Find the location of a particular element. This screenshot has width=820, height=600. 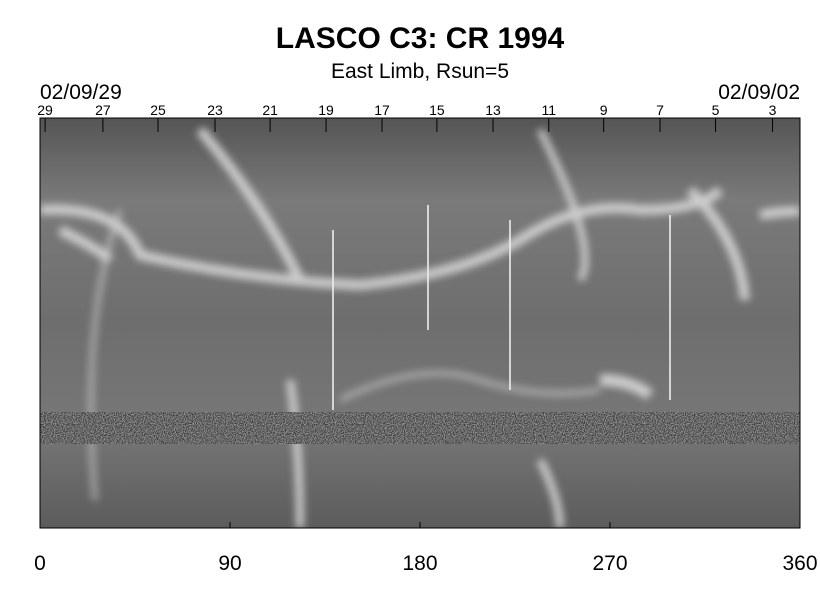

x-tick-label: 0 is located at coordinates (40, 563).